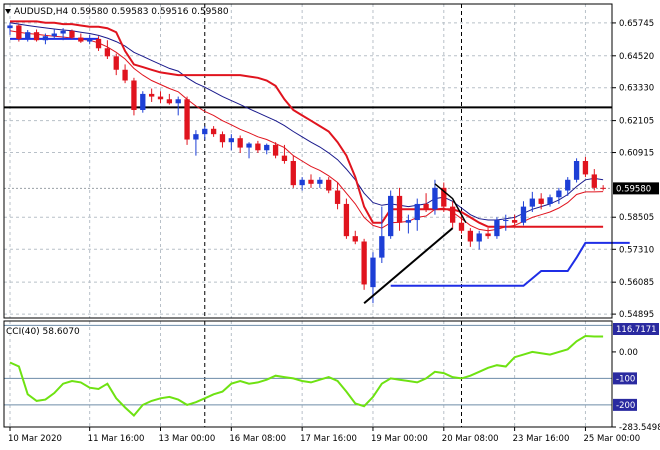  Describe the element at coordinates (43, 332) in the screenshot. I see `cci-title: CCI(40) 58.6070` at that location.